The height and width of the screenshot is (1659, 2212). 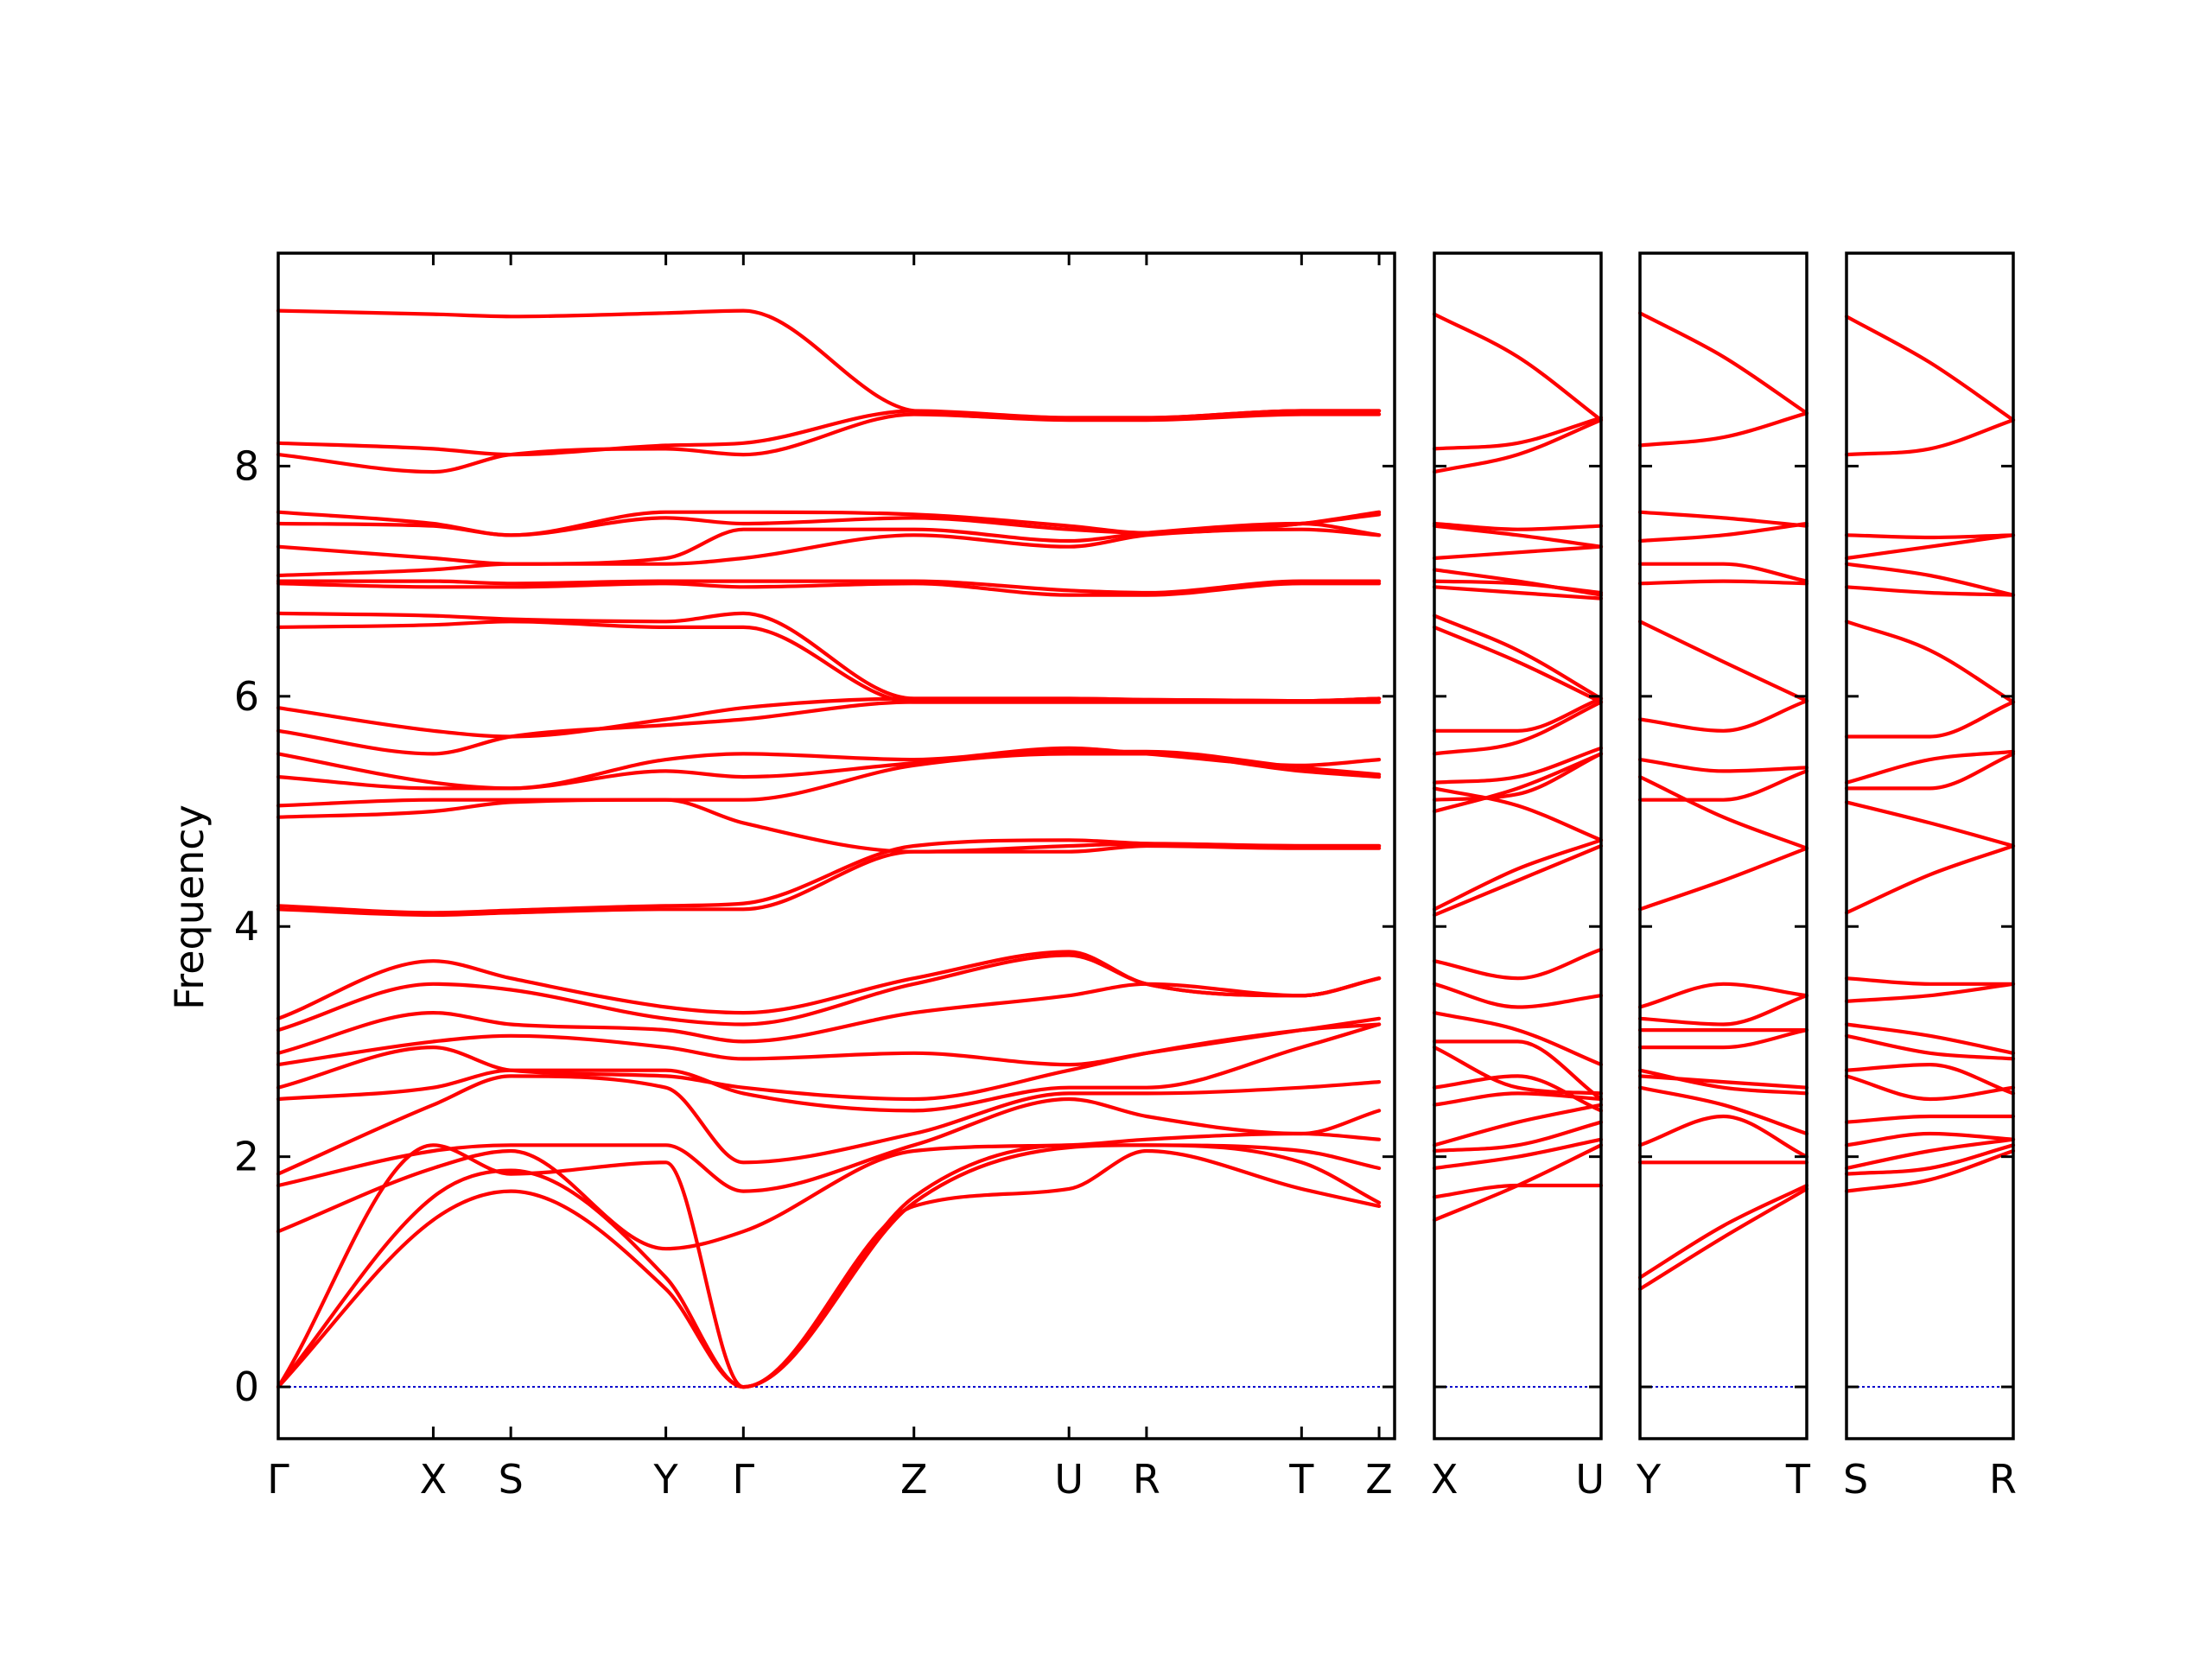 What do you see at coordinates (189, 907) in the screenshot?
I see `y-axis-label: Frequency` at bounding box center [189, 907].